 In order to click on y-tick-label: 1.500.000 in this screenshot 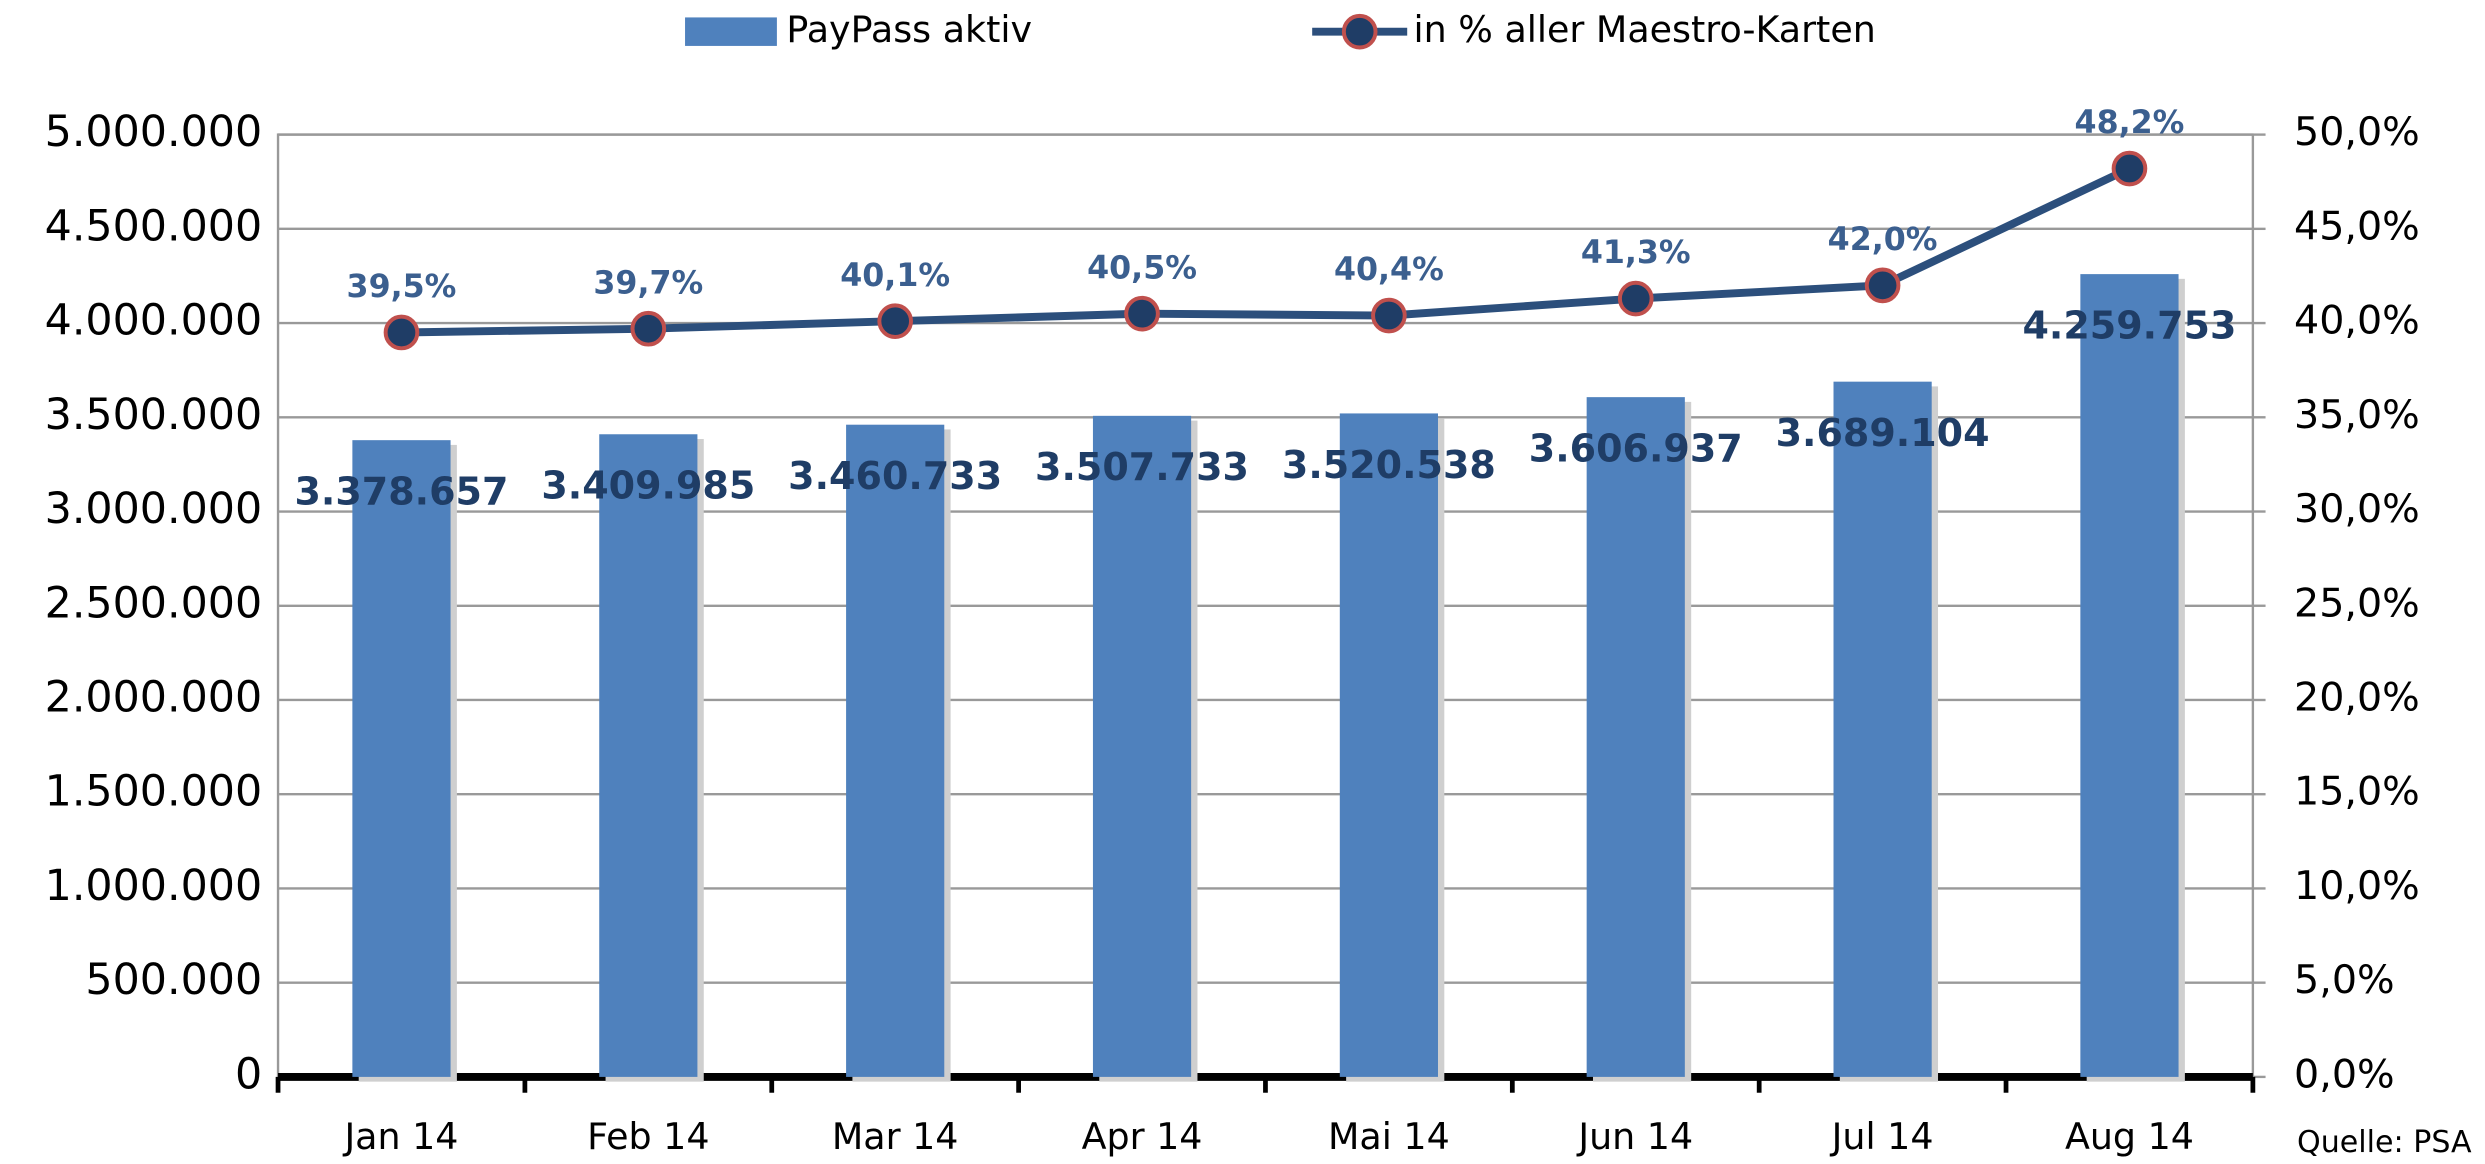, I will do `click(154, 792)`.